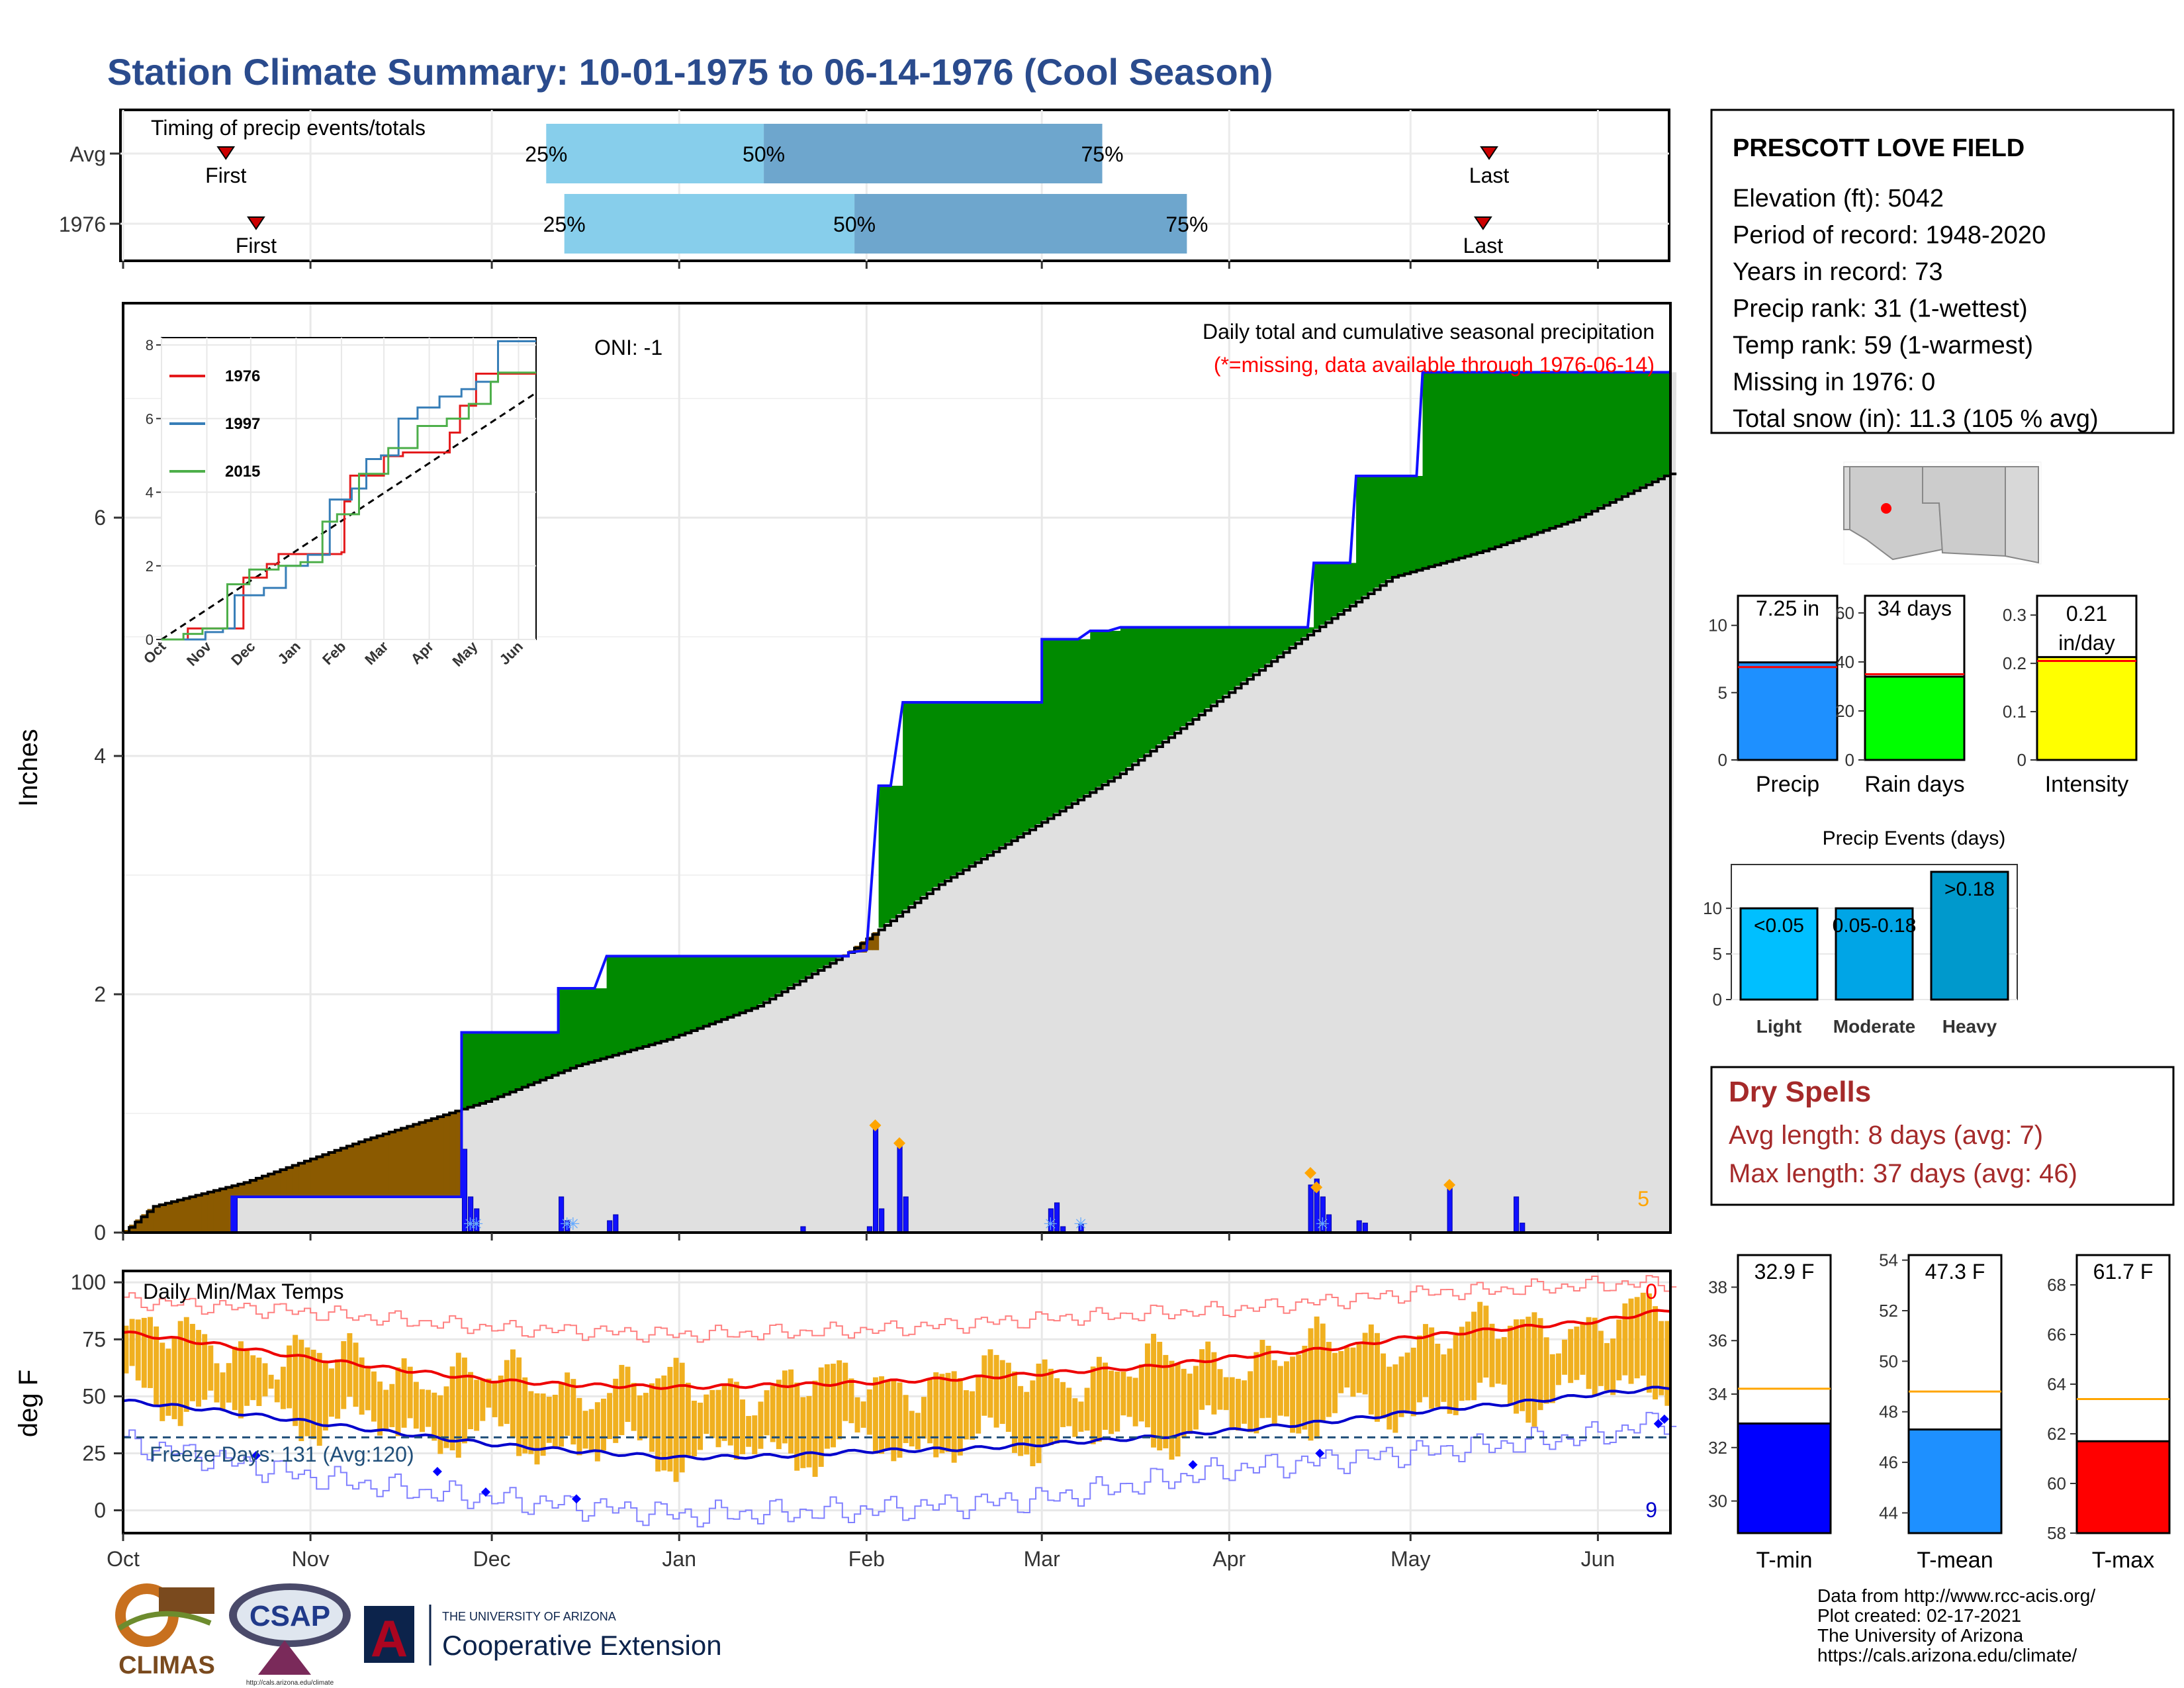 Image resolution: width=2184 pixels, height=1688 pixels. I want to click on first-event-label: First, so click(256, 246).